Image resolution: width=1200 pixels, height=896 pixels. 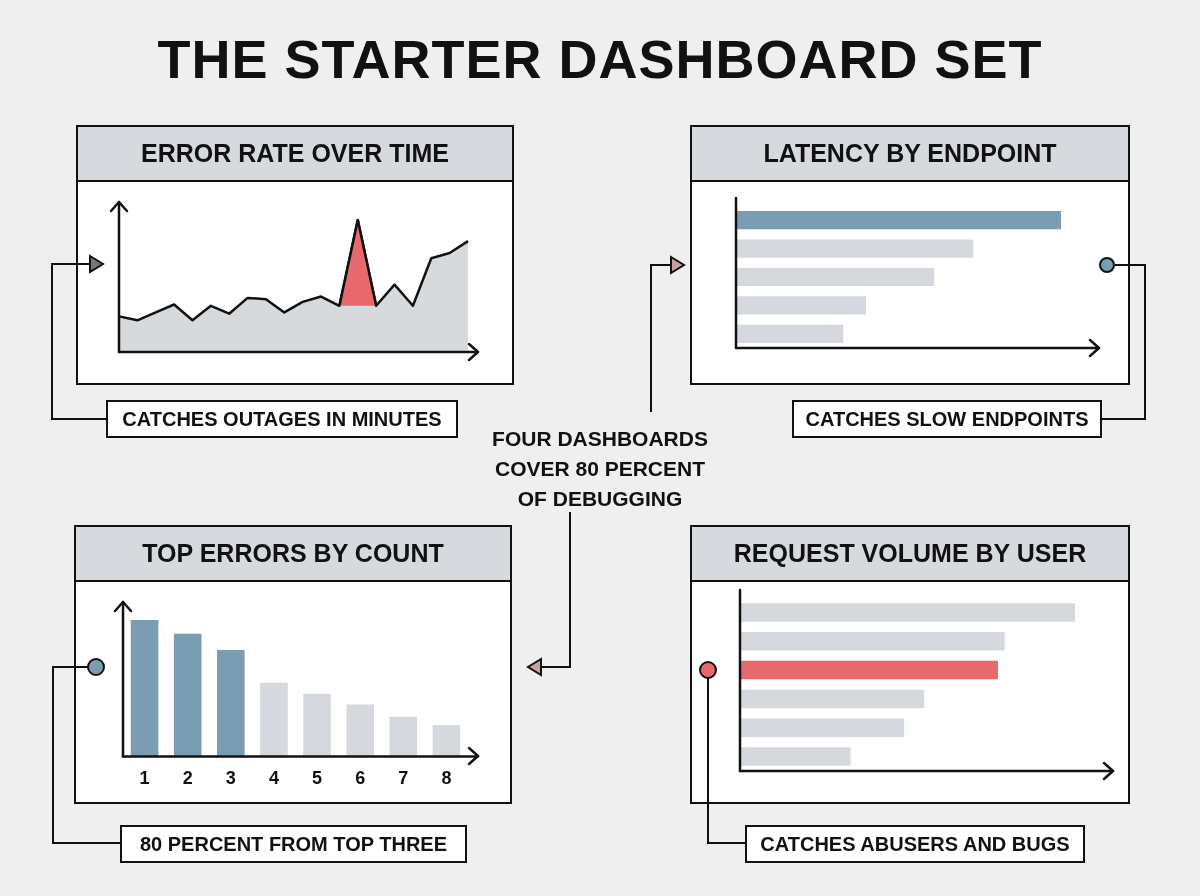 I want to click on text: CATCHES OUTAGES IN MINUTES, so click(x=282, y=419).